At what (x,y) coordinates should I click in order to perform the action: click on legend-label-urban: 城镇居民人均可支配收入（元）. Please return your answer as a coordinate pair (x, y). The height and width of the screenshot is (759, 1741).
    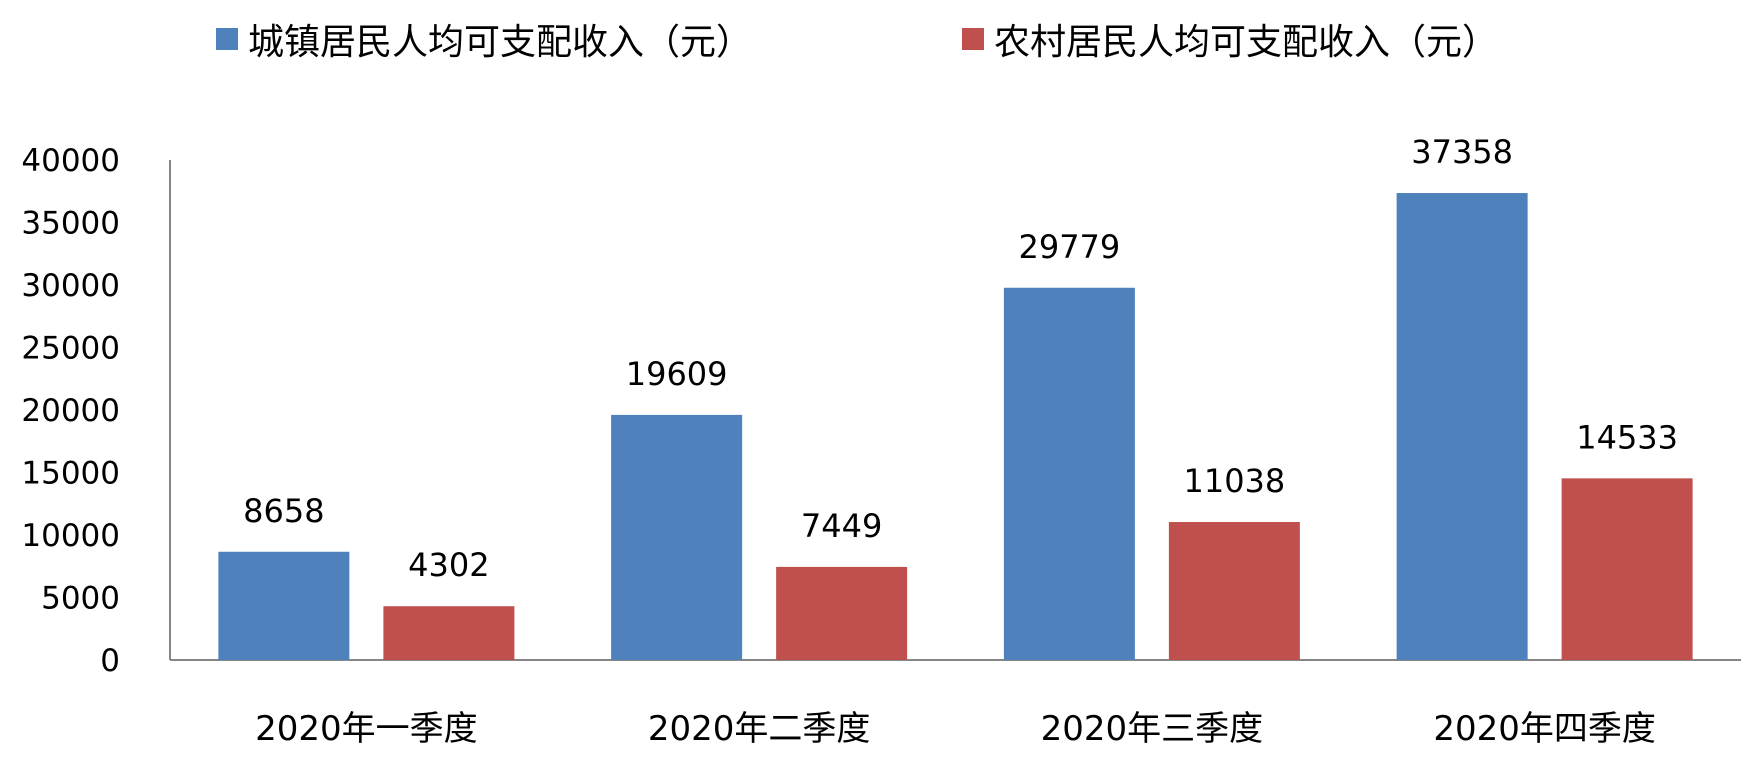
    Looking at the image, I should click on (500, 42).